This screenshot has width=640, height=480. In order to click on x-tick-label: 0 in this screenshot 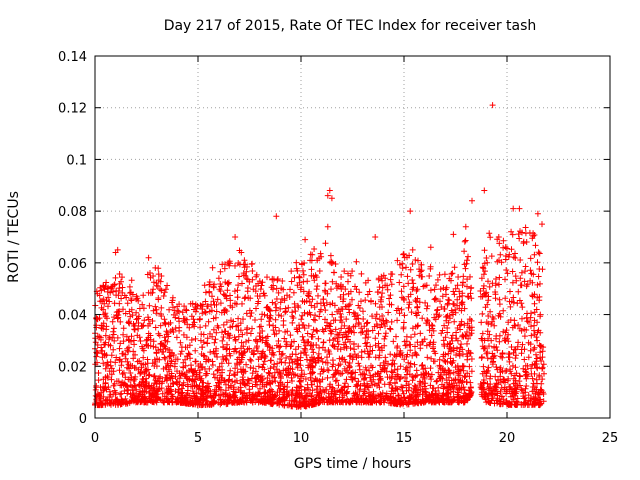, I will do `click(95, 438)`.